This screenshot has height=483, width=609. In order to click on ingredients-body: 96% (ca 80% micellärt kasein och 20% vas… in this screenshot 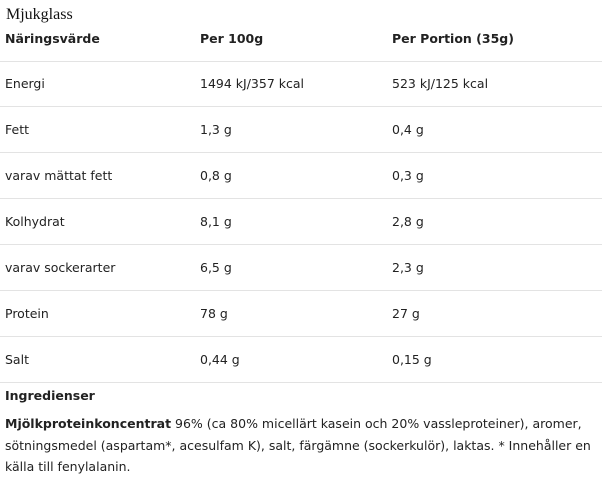, I will do `click(298, 445)`.